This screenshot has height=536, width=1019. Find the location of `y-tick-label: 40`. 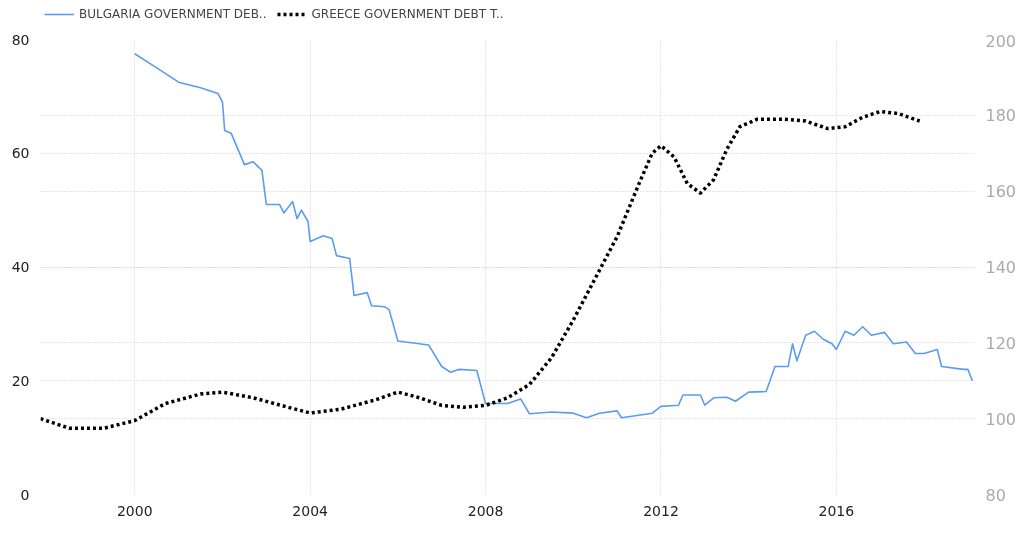

y-tick-label: 40 is located at coordinates (20, 267).